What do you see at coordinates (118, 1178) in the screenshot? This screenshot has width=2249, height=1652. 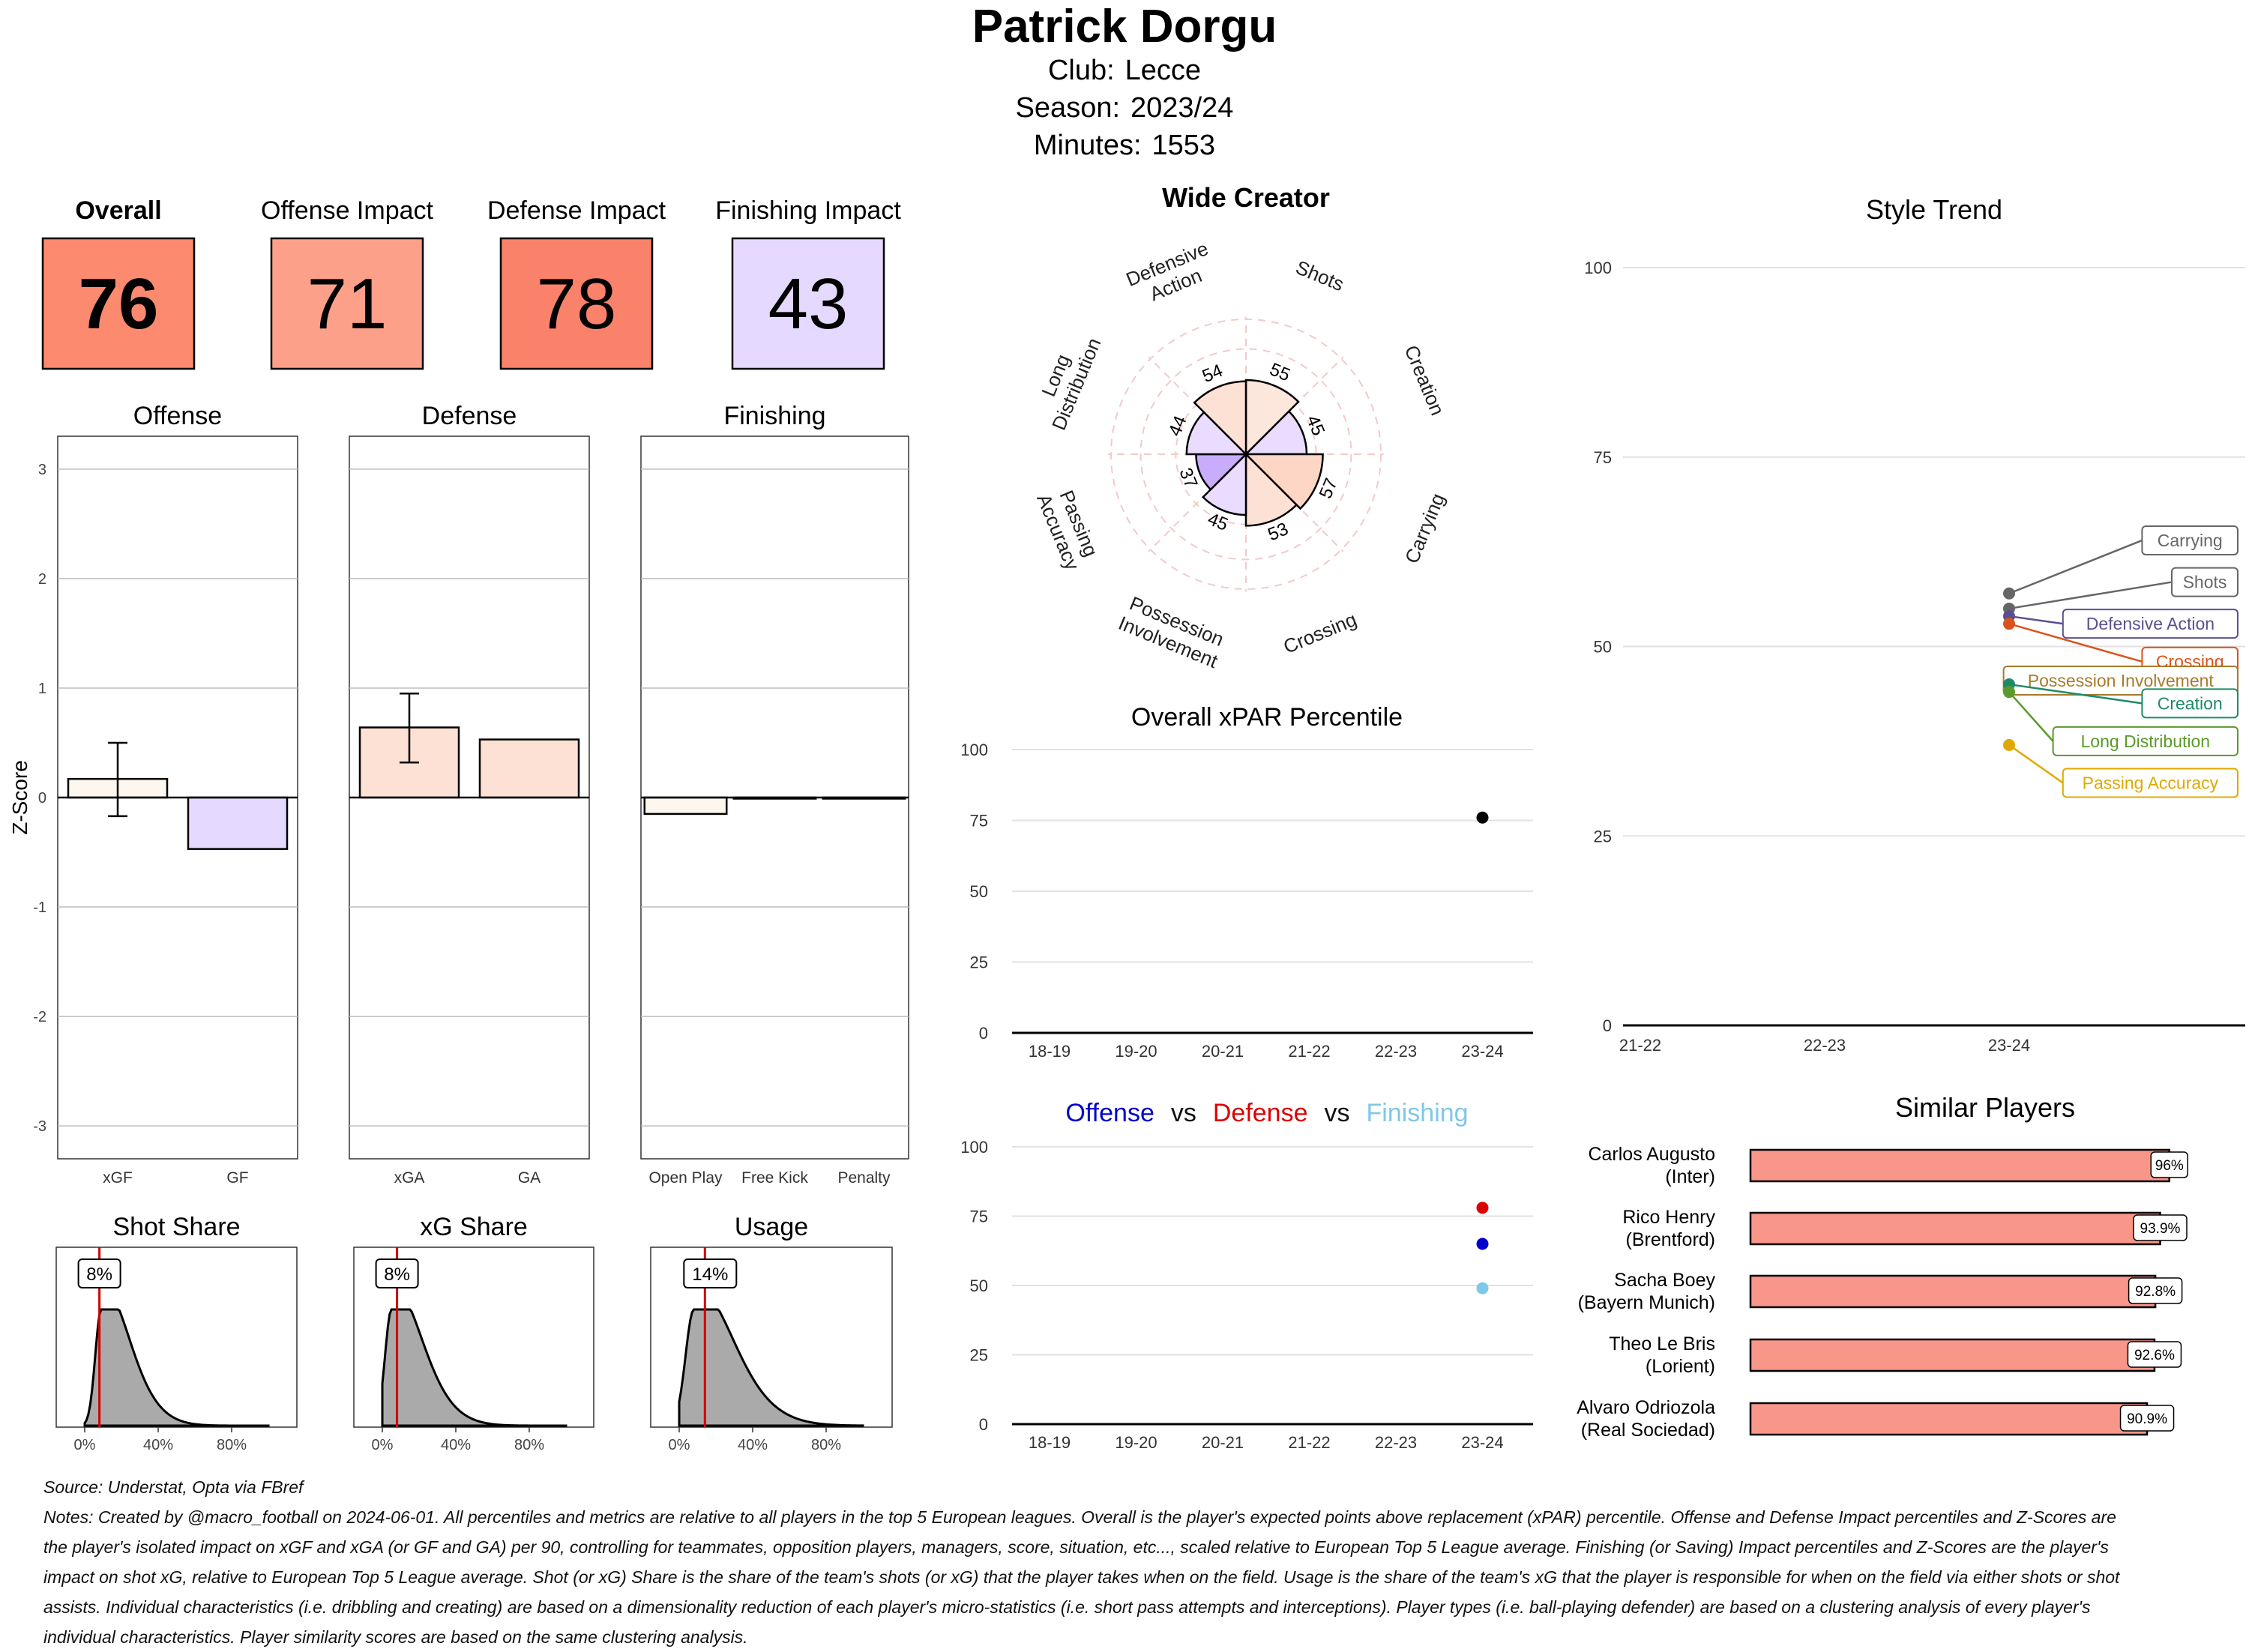 I see `x-tick-label: xGF` at bounding box center [118, 1178].